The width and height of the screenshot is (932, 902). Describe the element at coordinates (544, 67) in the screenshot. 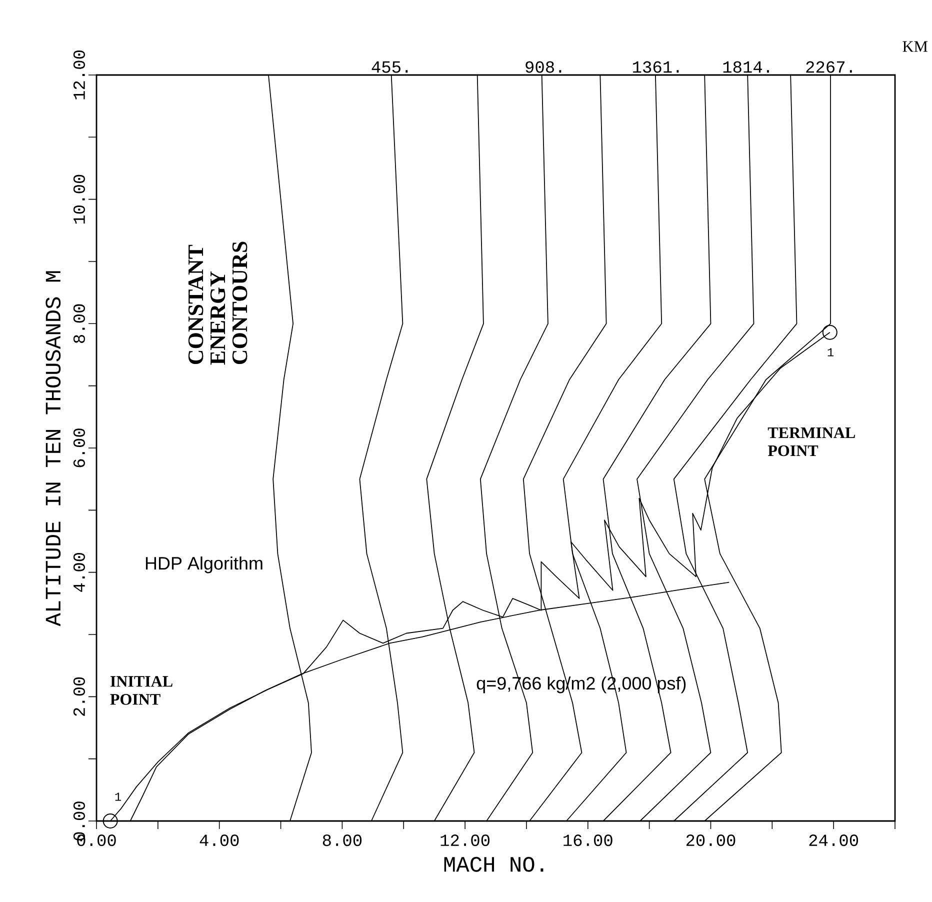

I see `annotation: 908.` at that location.